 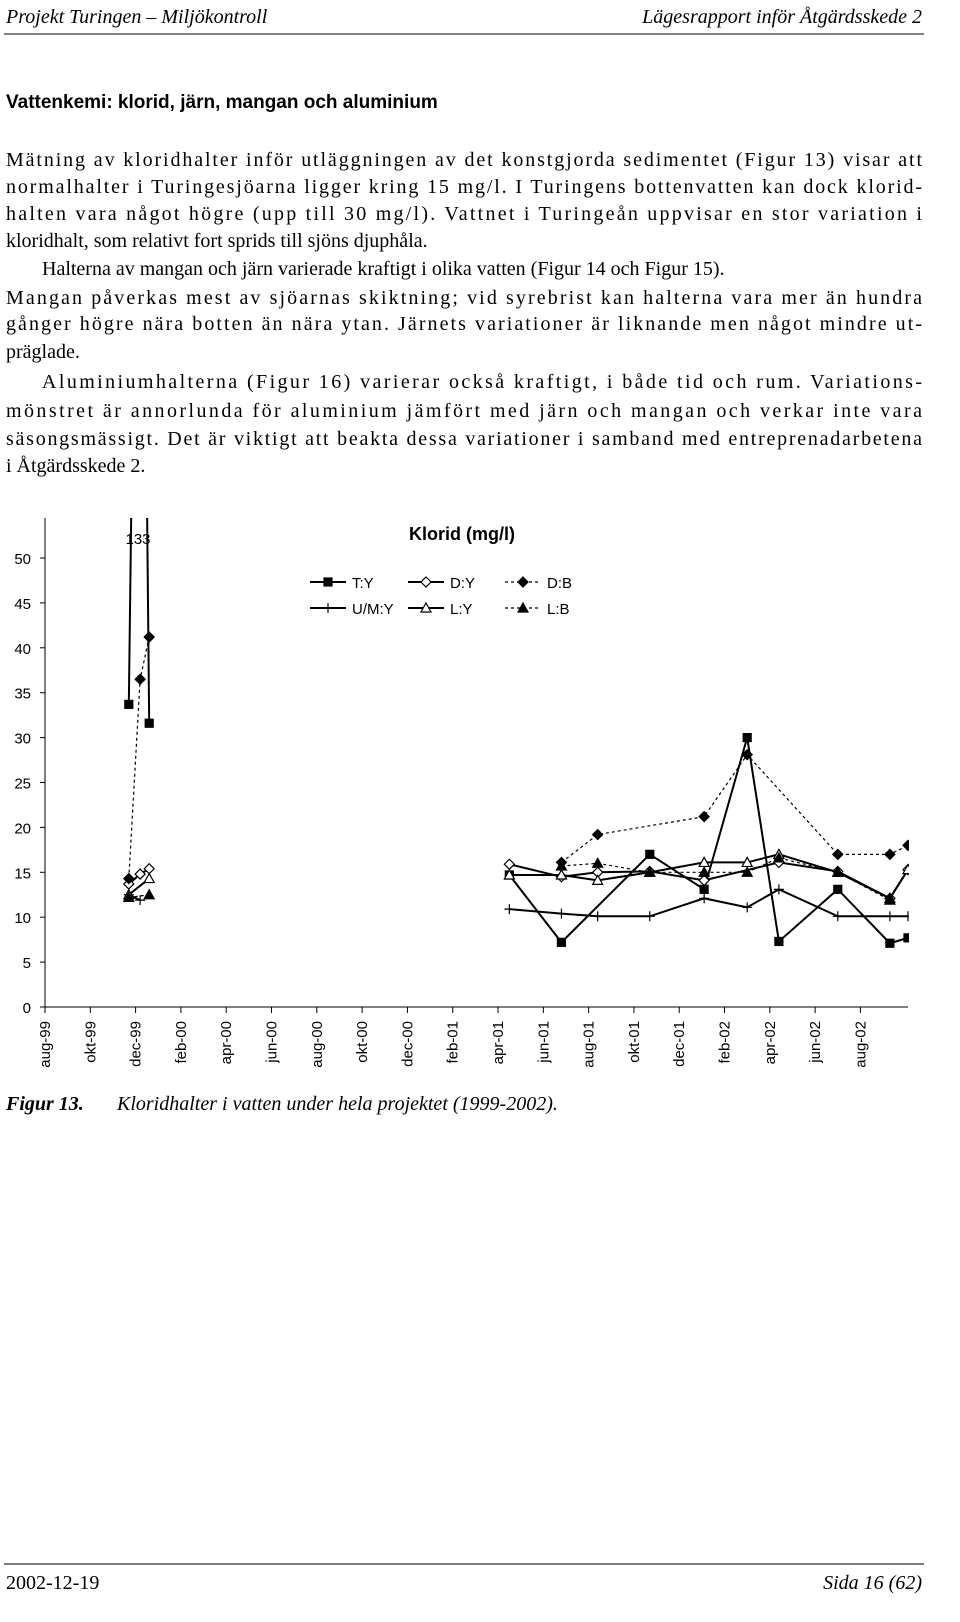 I want to click on legend-label: L:Y, so click(x=461, y=609).